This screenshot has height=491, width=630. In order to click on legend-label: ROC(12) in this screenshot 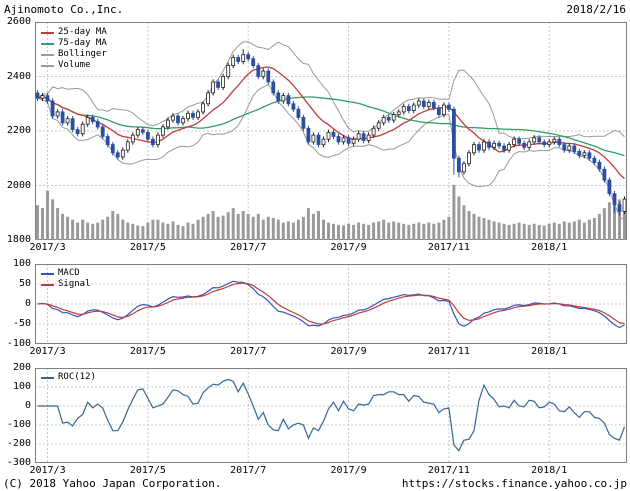, I will do `click(77, 377)`.